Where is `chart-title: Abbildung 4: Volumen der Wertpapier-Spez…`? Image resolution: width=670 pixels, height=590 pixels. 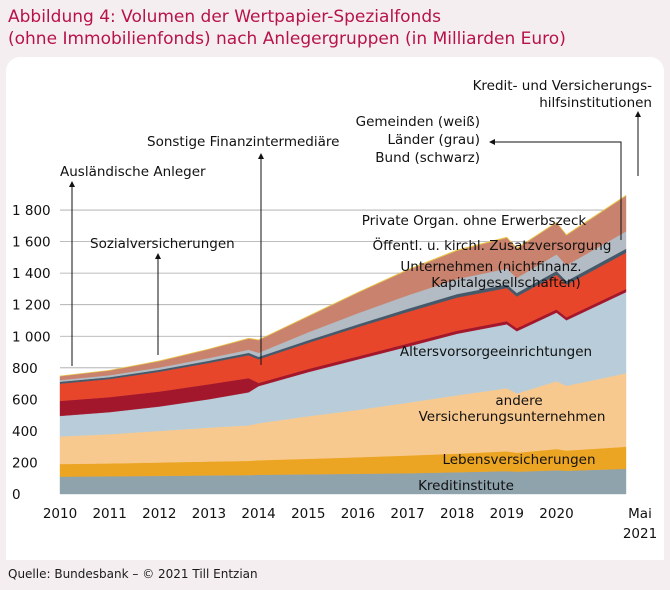
chart-title: Abbildung 4: Volumen der Wertpapier-Spez… is located at coordinates (333, 28).